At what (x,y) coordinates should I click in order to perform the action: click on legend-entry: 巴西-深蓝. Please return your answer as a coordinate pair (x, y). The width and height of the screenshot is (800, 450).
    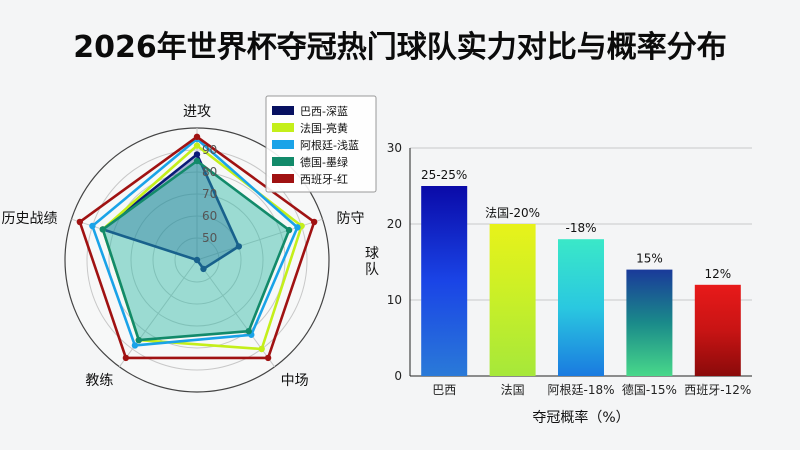
    Looking at the image, I should click on (324, 111).